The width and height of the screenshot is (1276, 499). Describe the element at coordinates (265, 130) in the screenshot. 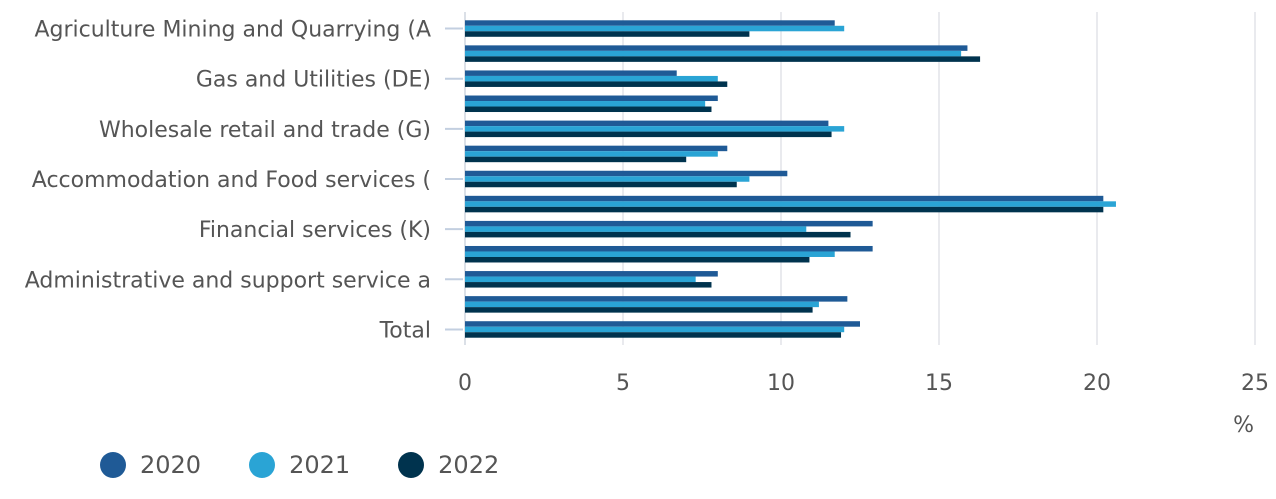

I see `y-tick-label: Wholesale retail and trade (G)` at that location.